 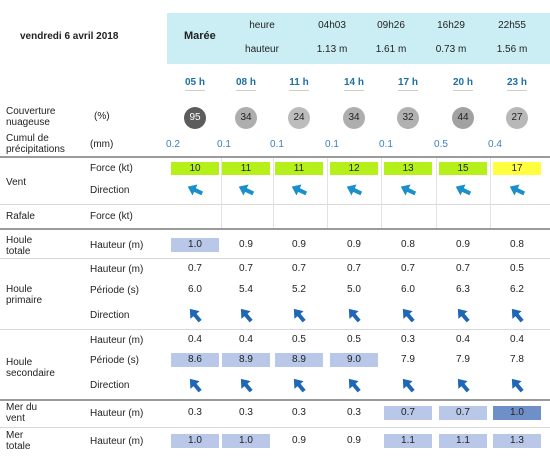 I want to click on hour-header: 23 h, so click(x=516, y=82).